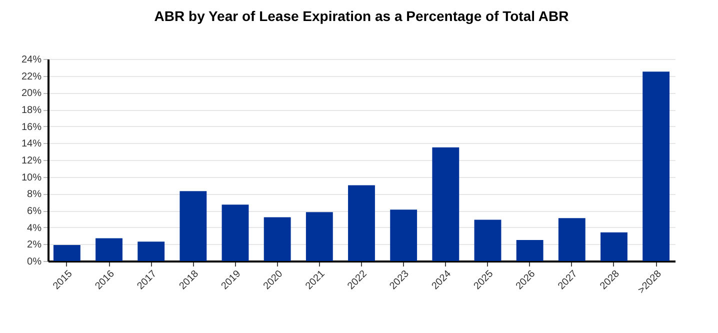 This screenshot has width=718, height=333. I want to click on y-tick-label: 12%, so click(31, 161).